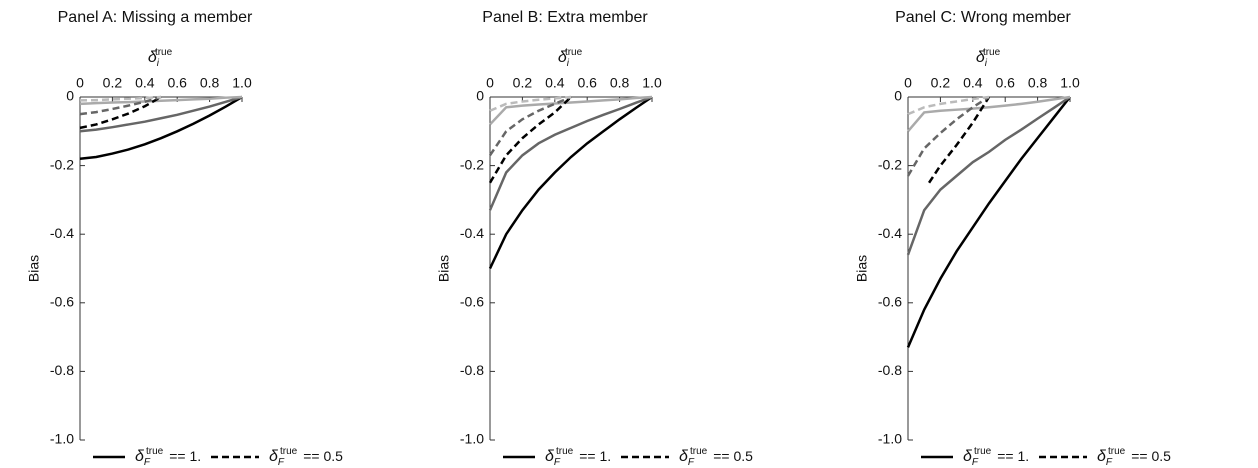 This screenshot has width=1258, height=468. What do you see at coordinates (565, 17) in the screenshot?
I see `panel-title: Panel B: Extra member` at bounding box center [565, 17].